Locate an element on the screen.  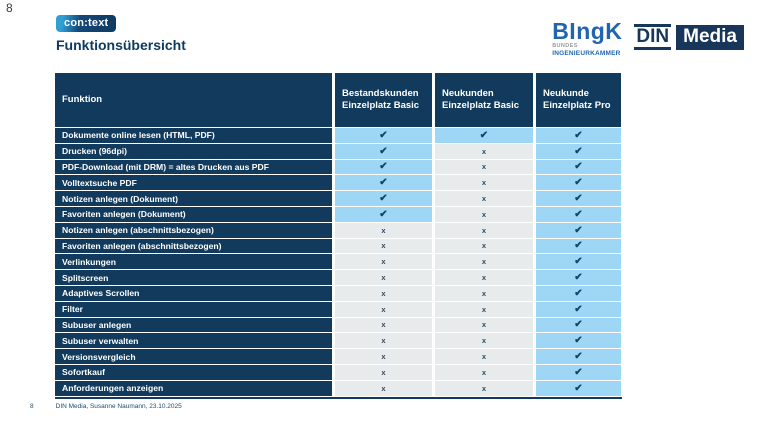
table-row: Notizen anlegen (Dokument) ✔ x ✔ is located at coordinates (338, 198).